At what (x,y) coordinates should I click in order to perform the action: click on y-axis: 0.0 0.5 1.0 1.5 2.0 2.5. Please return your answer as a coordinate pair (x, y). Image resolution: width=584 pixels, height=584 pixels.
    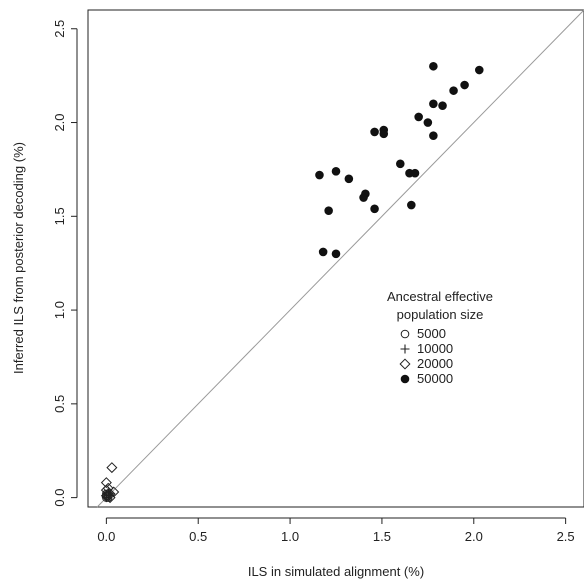
    Looking at the image, I should click on (65, 263).